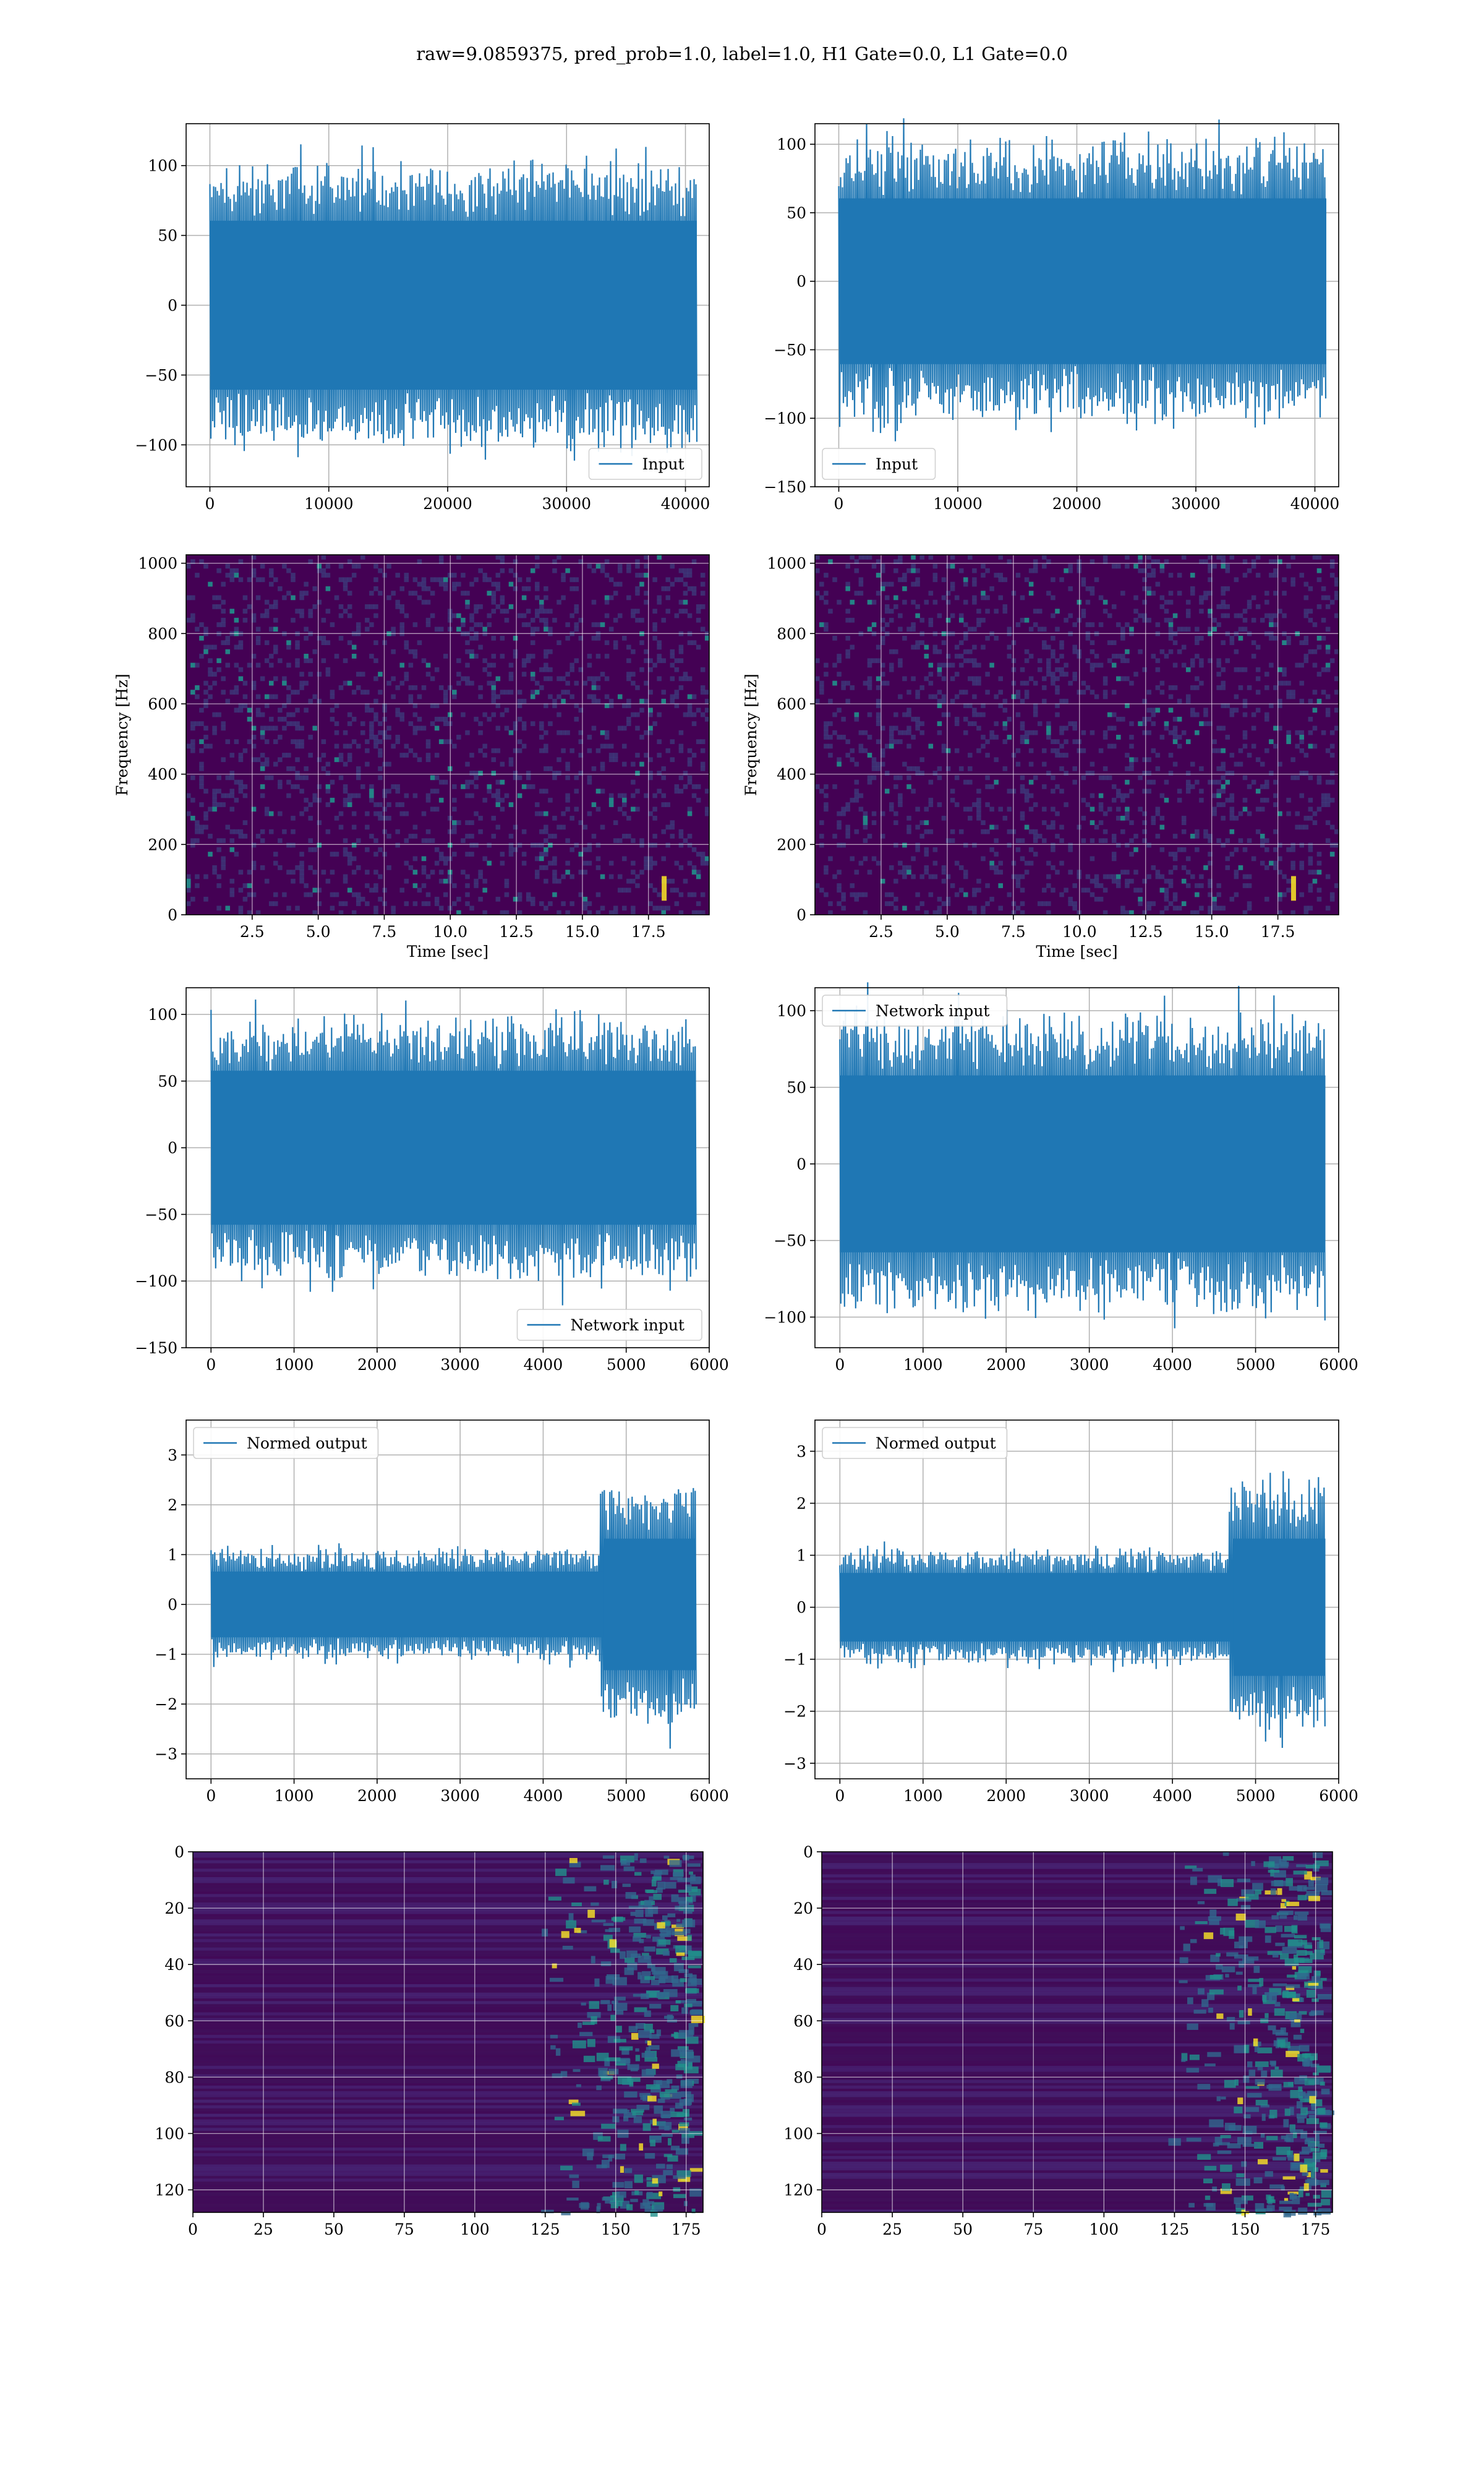 Image resolution: width=1484 pixels, height=2474 pixels. I want to click on netin-h1-ytick-label: −150, so click(156, 1348).